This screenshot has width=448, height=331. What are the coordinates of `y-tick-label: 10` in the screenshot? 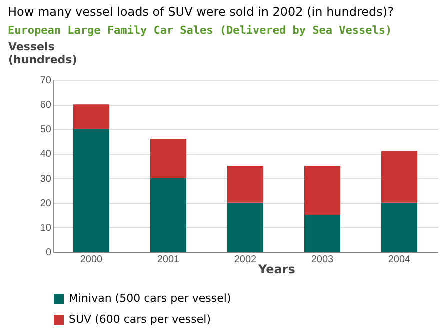 It's located at (46, 228).